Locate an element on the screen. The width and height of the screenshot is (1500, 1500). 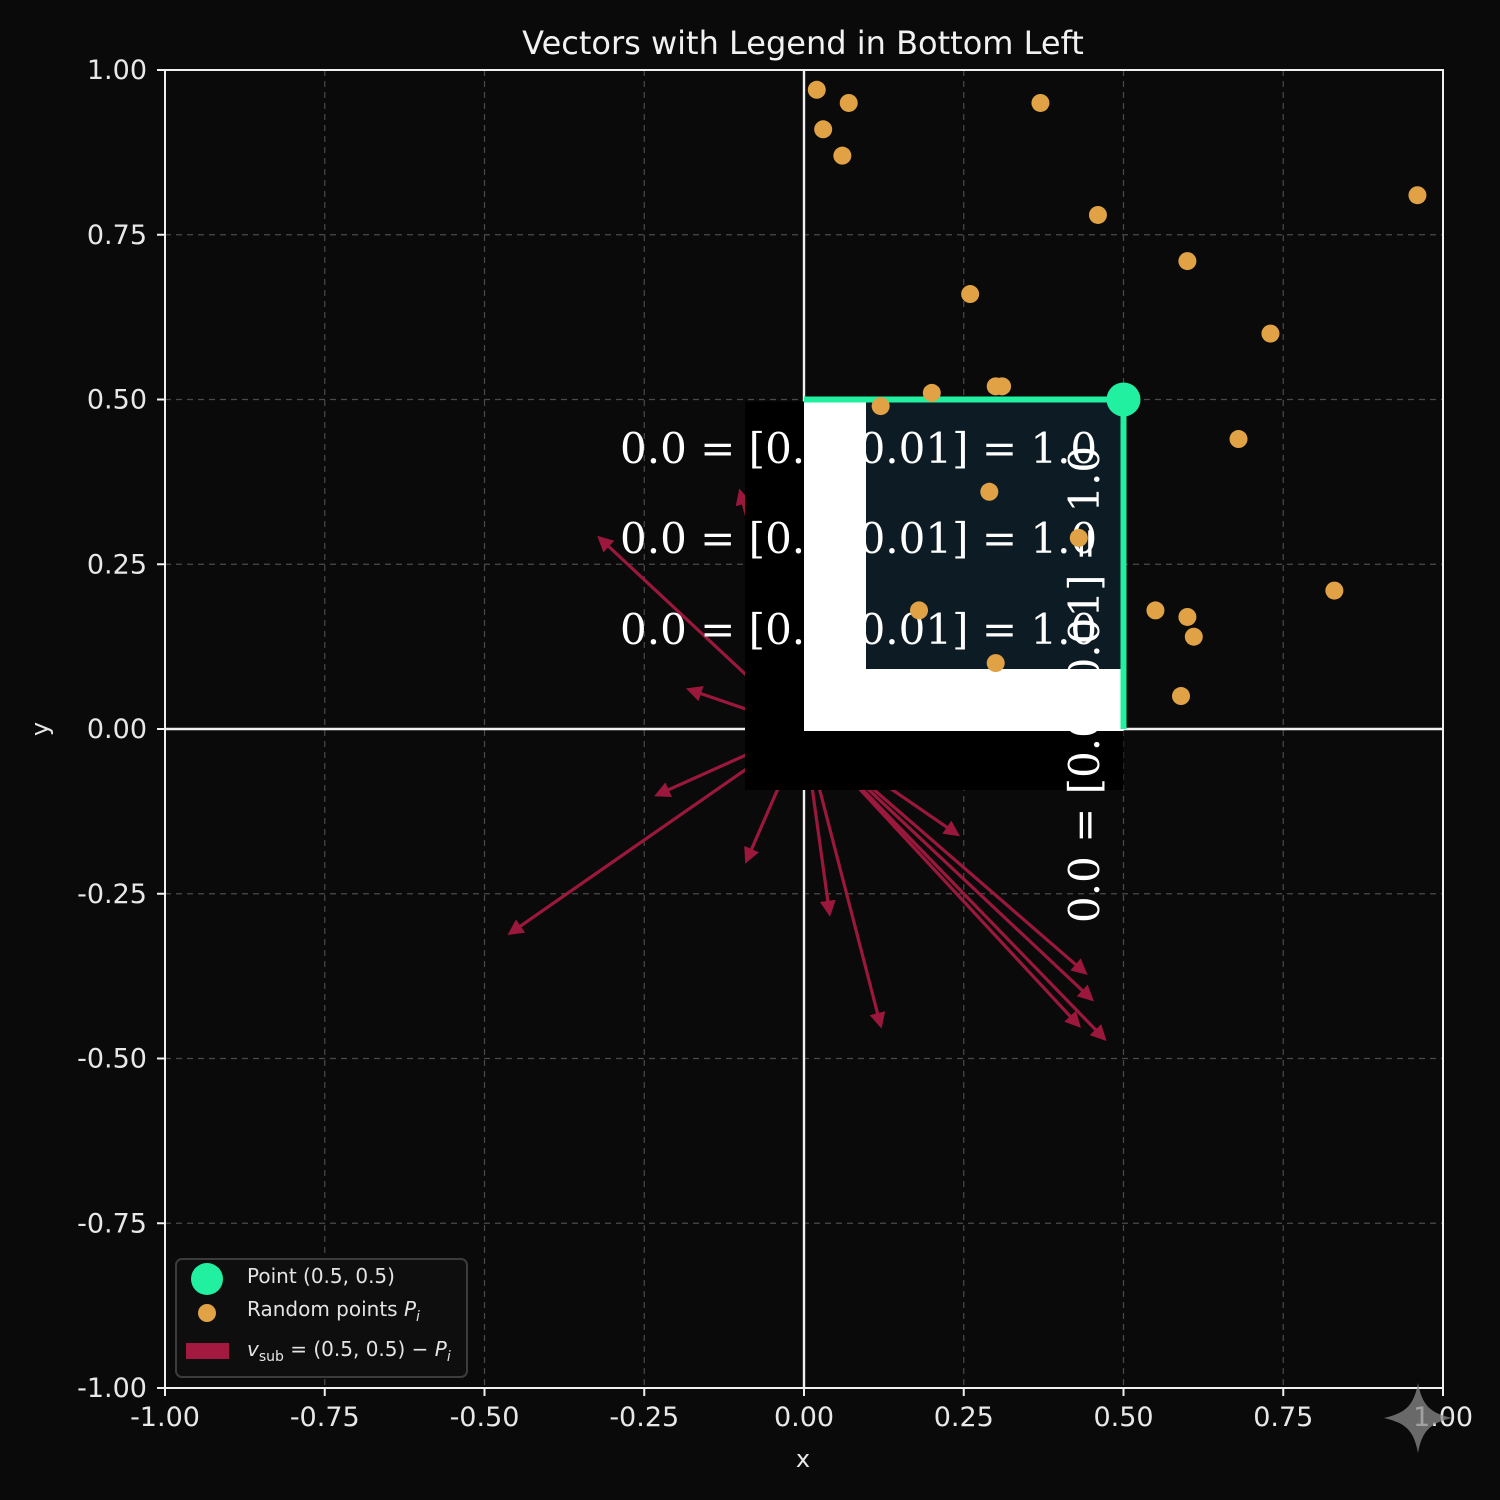
legend-vector-label: vsub = (0.5, 0.5) − Pi is located at coordinates (349, 1351).